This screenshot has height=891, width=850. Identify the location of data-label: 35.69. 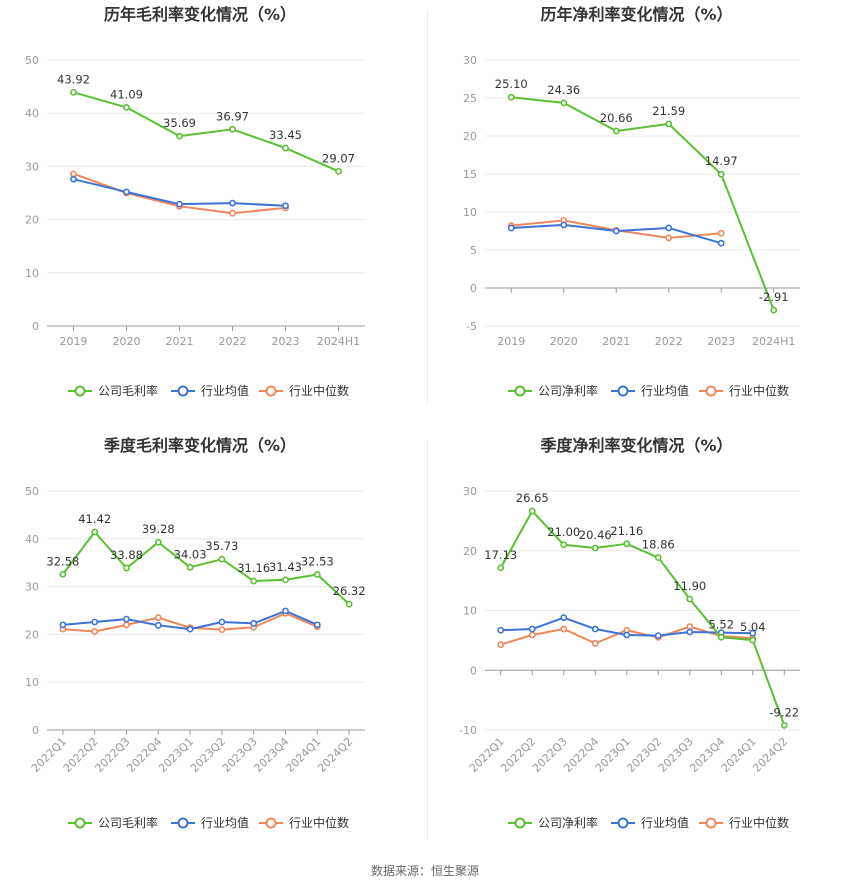
(179, 123).